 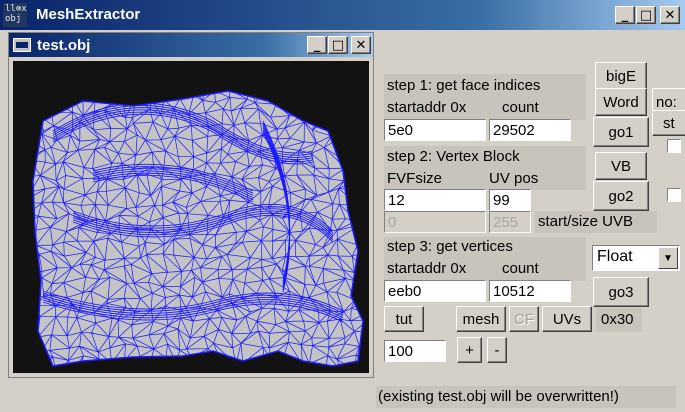 What do you see at coordinates (435, 291) in the screenshot?
I see `step3-addr-input: eeb0` at bounding box center [435, 291].